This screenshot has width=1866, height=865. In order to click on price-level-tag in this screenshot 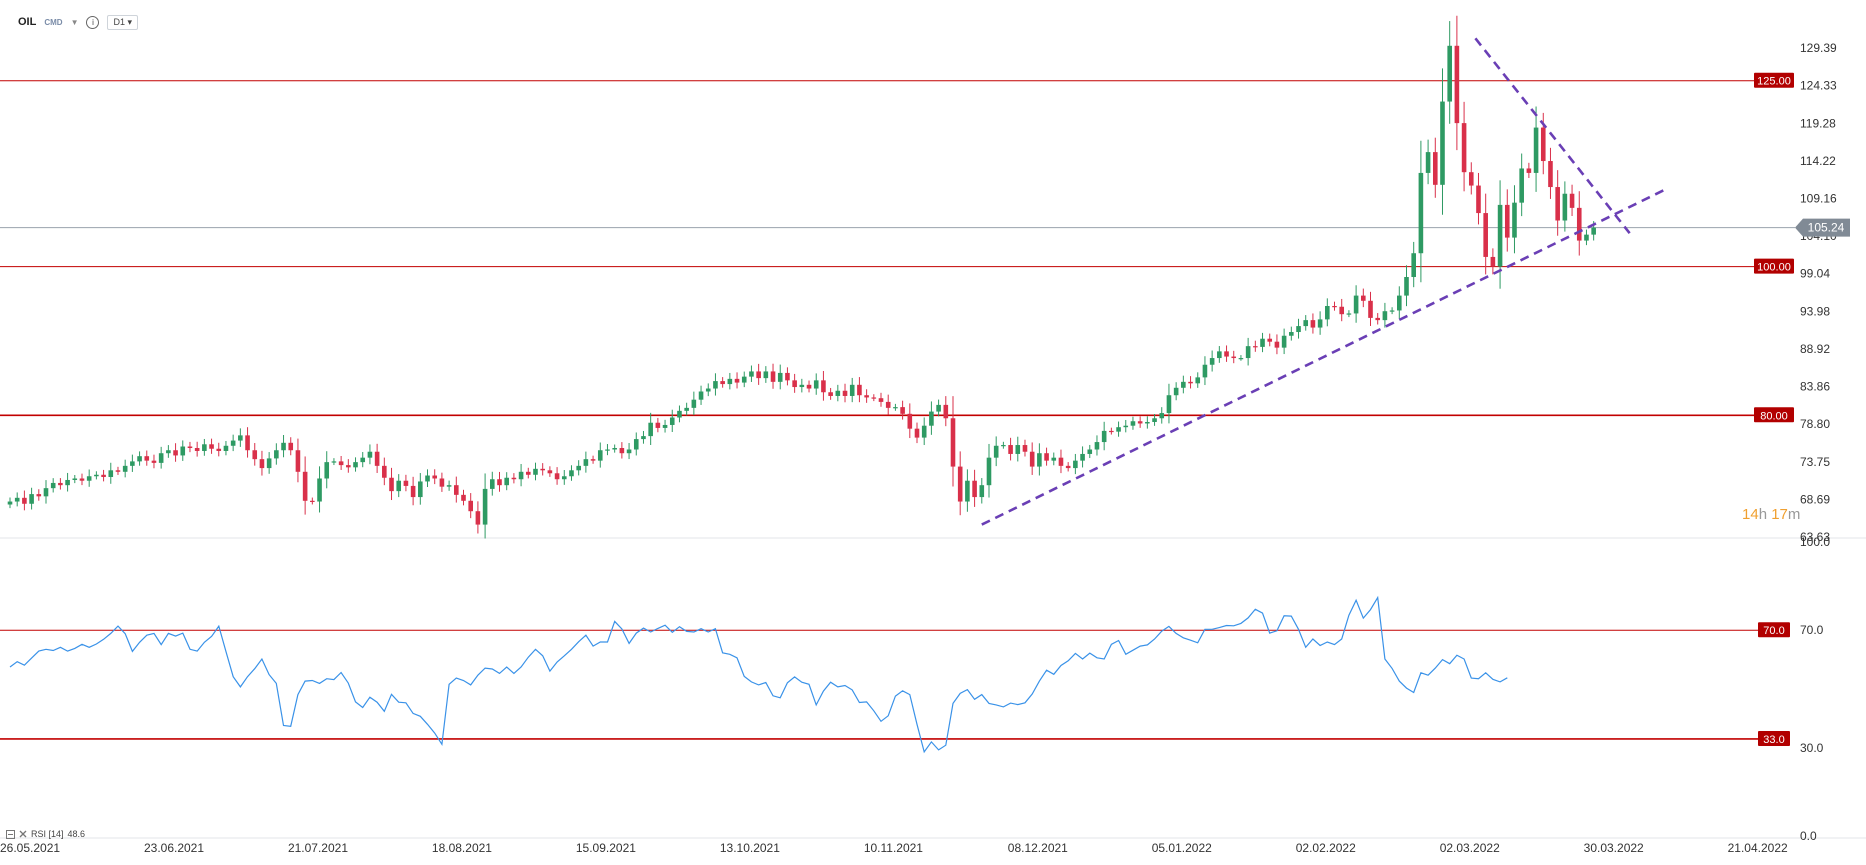, I will do `click(1774, 266)`.